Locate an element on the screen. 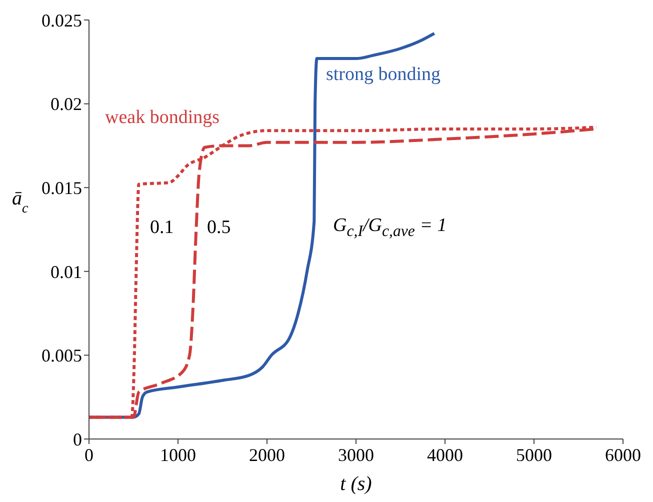  x-tick-label: 2000 is located at coordinates (267, 454).